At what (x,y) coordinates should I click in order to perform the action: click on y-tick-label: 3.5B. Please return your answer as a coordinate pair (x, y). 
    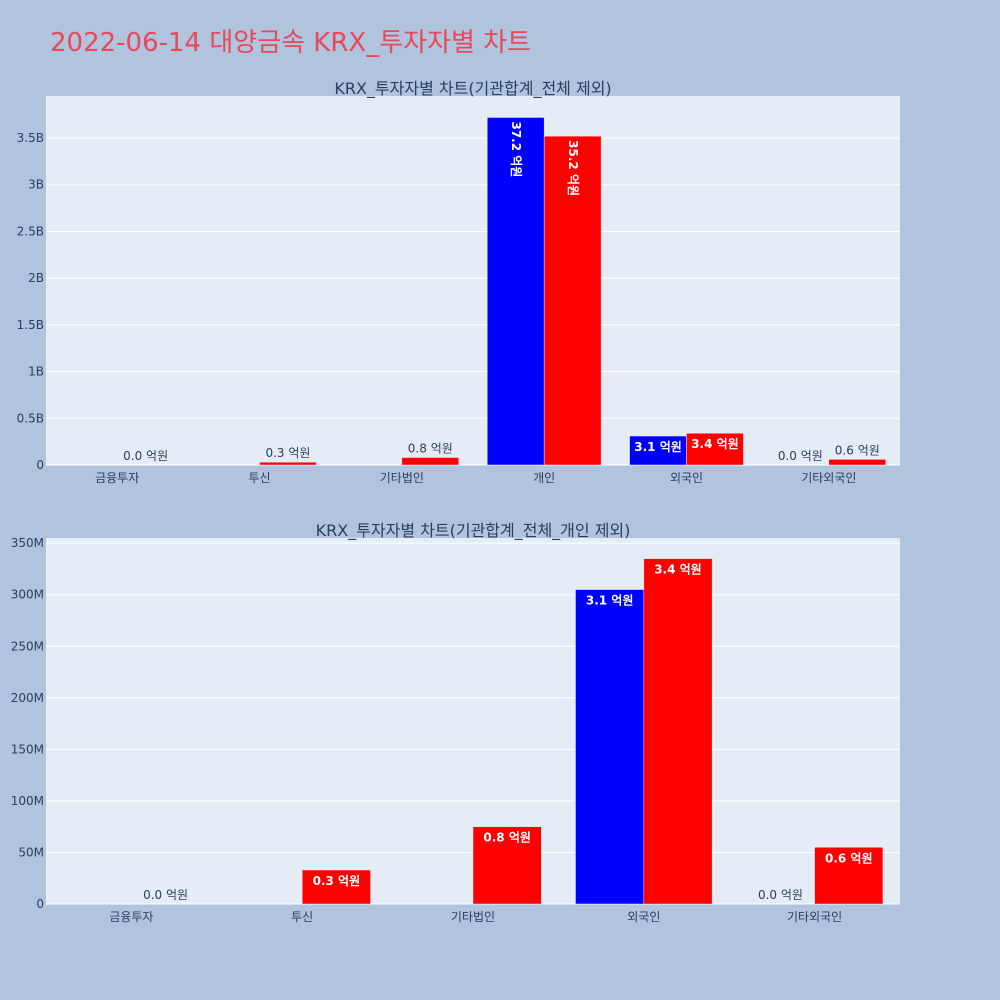
    Looking at the image, I should click on (30, 138).